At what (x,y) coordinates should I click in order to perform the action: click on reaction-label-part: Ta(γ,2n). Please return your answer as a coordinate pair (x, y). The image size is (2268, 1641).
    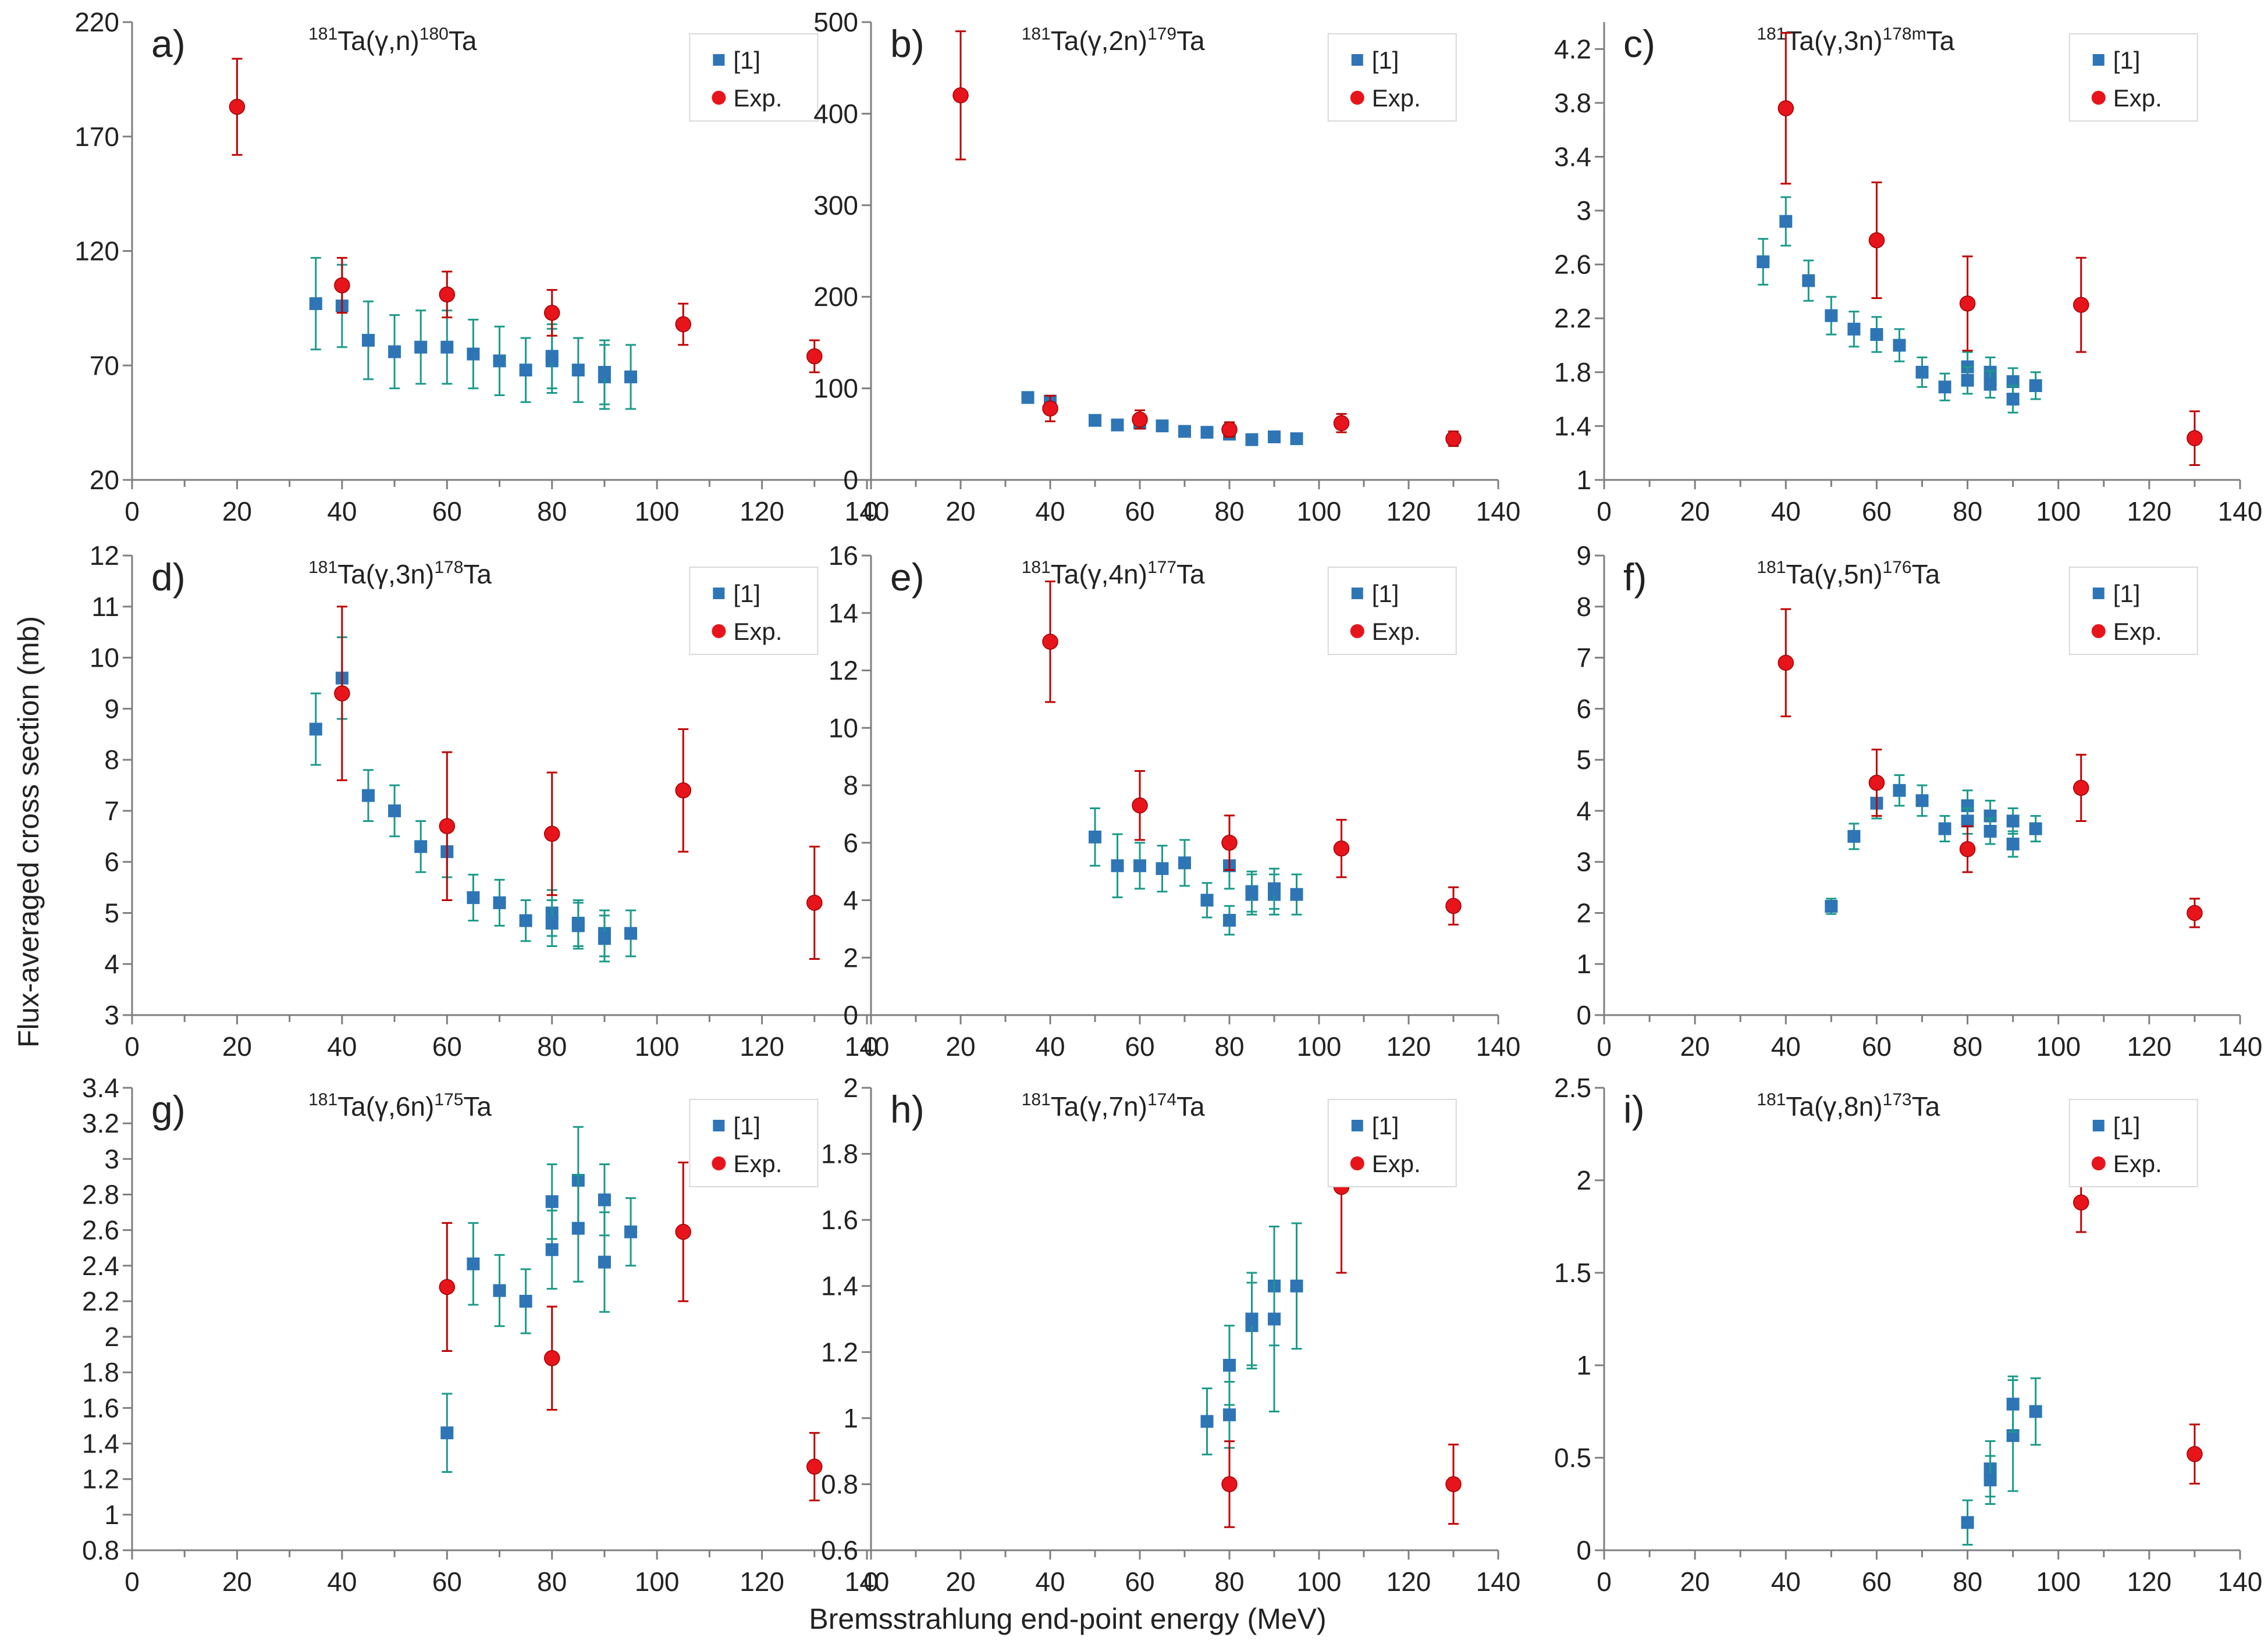
    Looking at the image, I should click on (1099, 41).